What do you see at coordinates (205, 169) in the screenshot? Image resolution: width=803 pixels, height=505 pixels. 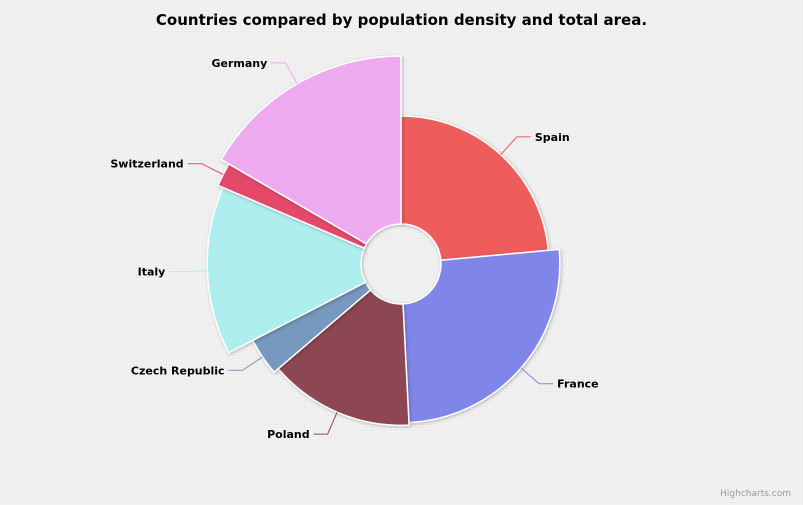 I see `connector-switzerland` at bounding box center [205, 169].